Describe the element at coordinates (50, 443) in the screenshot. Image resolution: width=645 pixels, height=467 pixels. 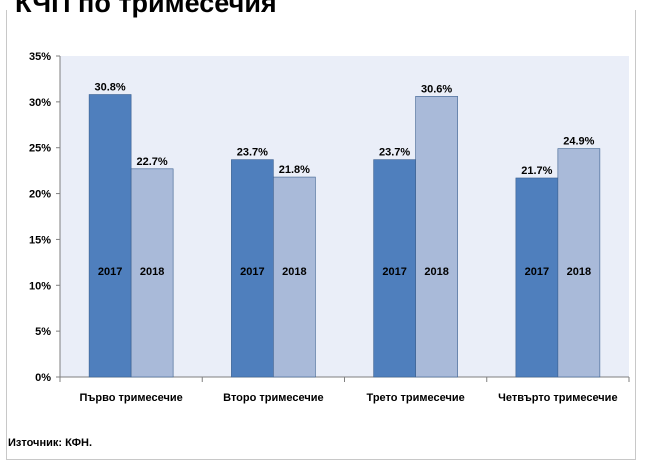
I see `source-note: Източник: КФН.` at that location.